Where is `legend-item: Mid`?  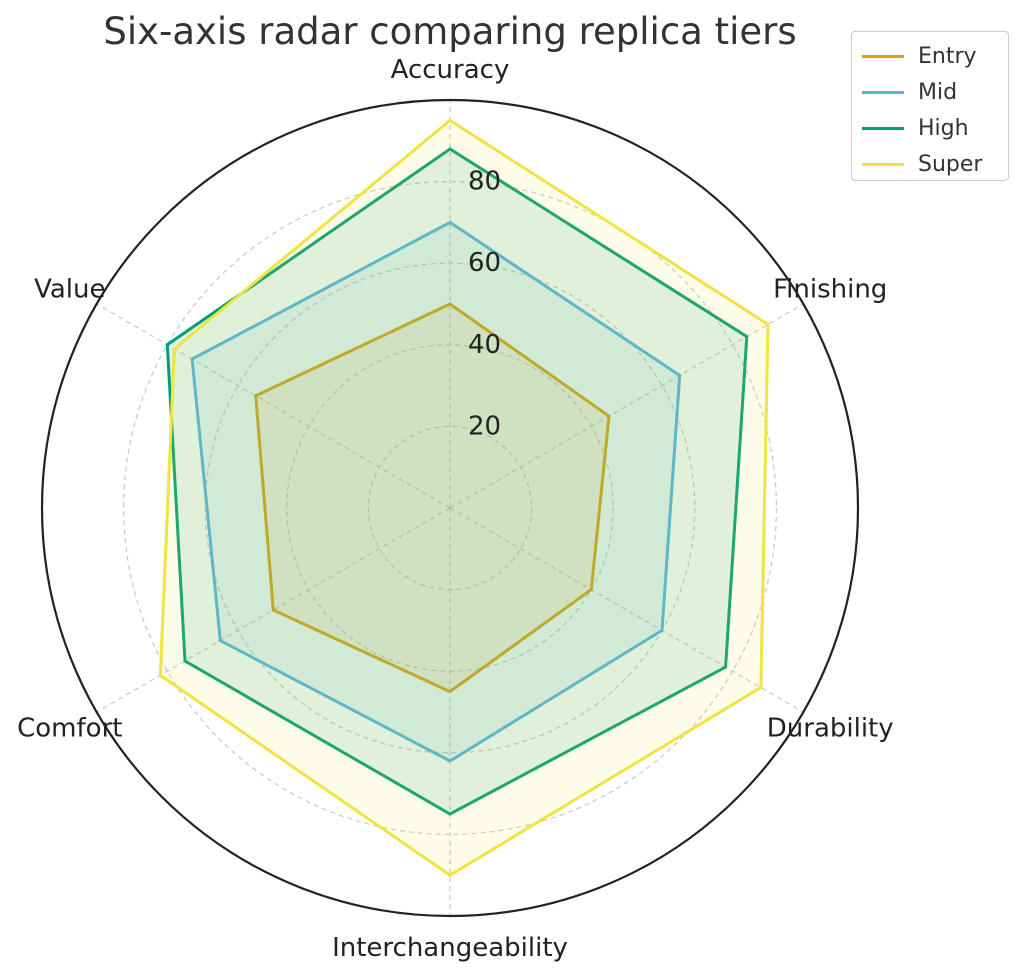 legend-item: Mid is located at coordinates (935, 92).